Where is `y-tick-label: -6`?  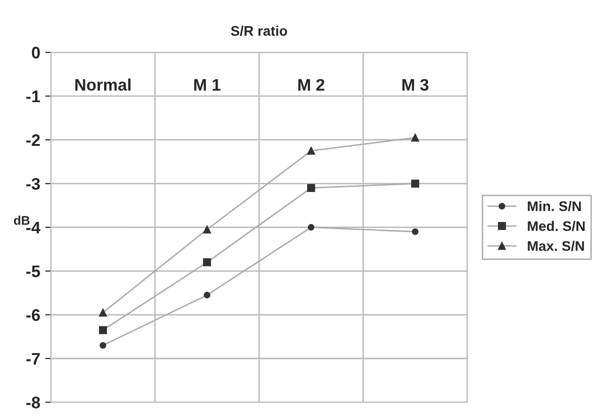 y-tick-label: -6 is located at coordinates (33, 315).